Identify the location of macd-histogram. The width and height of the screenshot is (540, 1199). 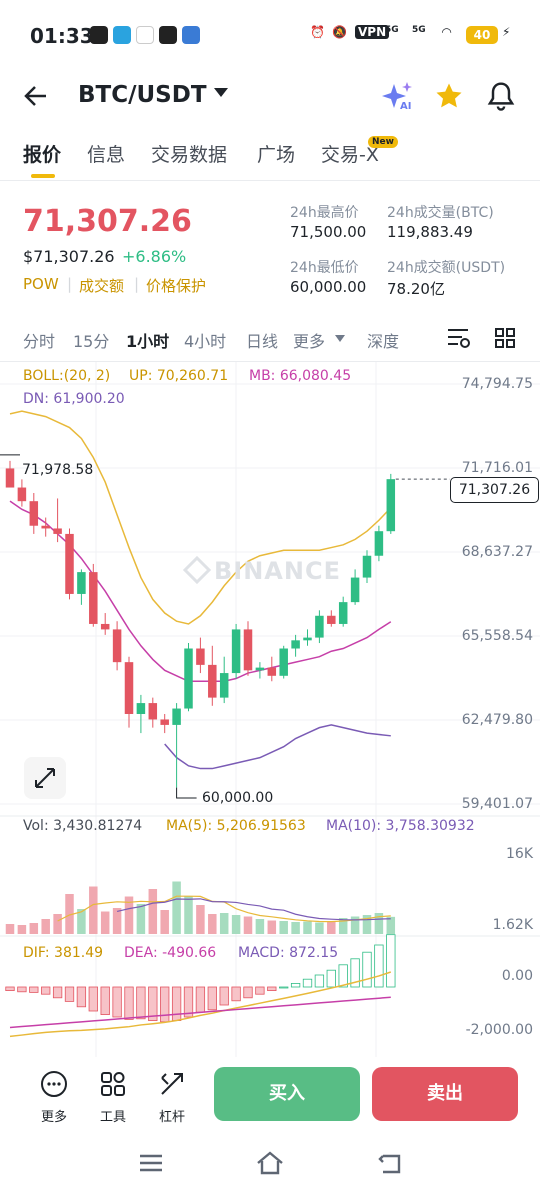
(200, 986).